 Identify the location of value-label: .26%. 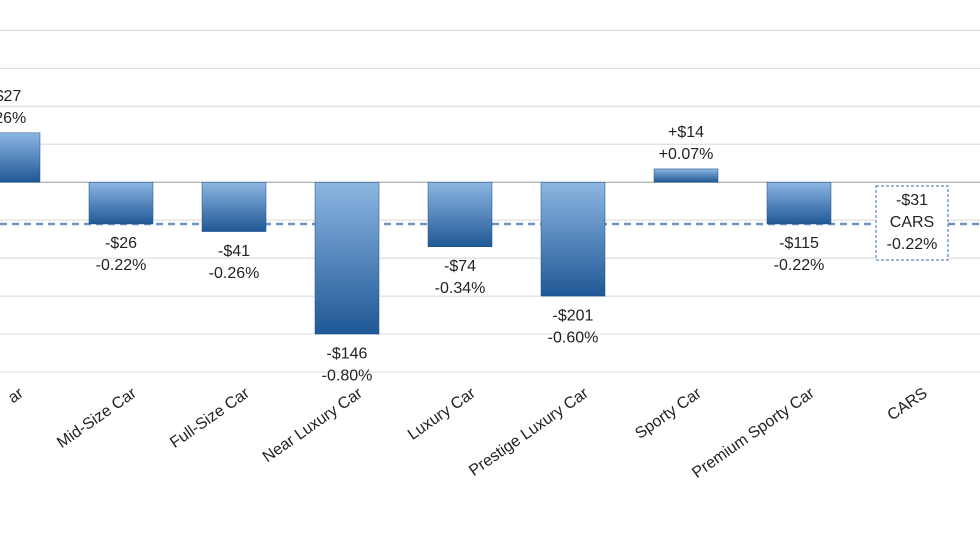
(13, 118).